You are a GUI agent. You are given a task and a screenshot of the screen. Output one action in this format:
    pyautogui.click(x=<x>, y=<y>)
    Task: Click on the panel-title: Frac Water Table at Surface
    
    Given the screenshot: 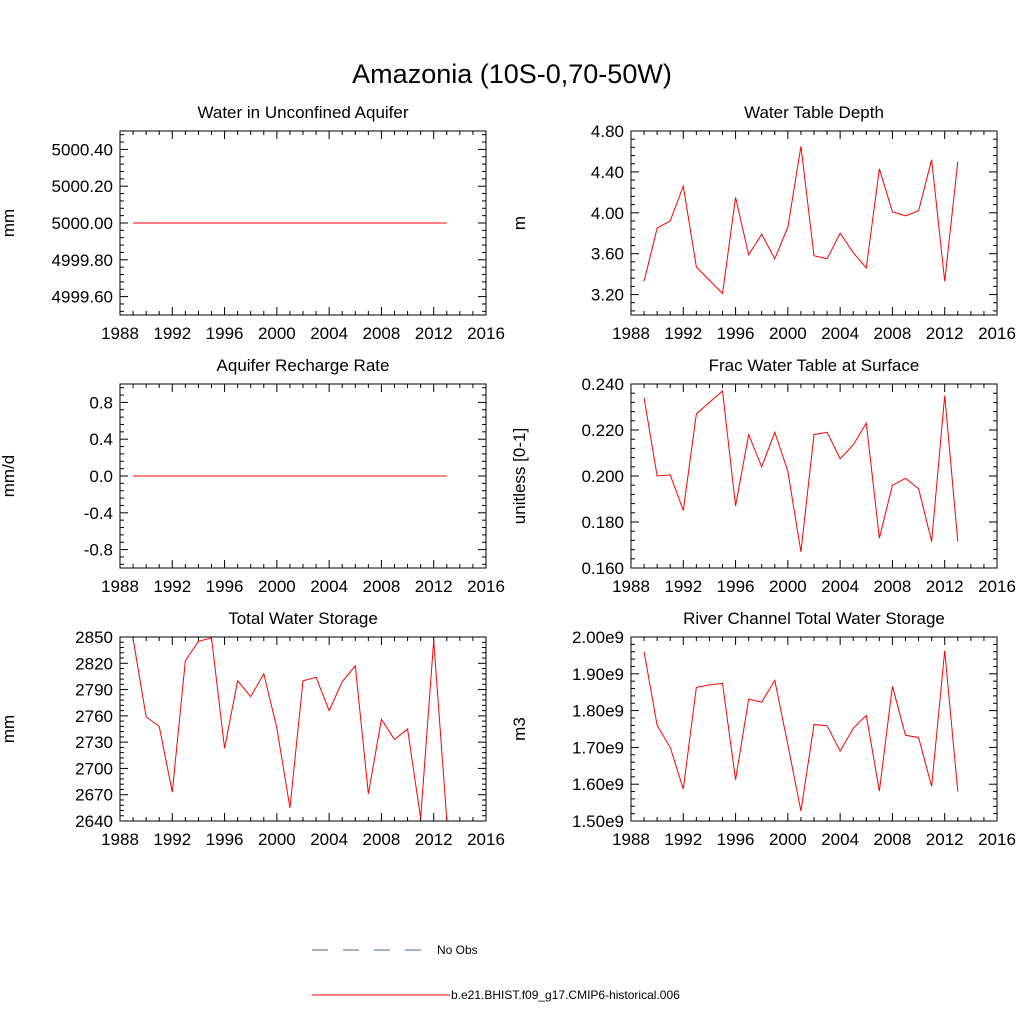 What is the action you would take?
    pyautogui.click(x=814, y=365)
    